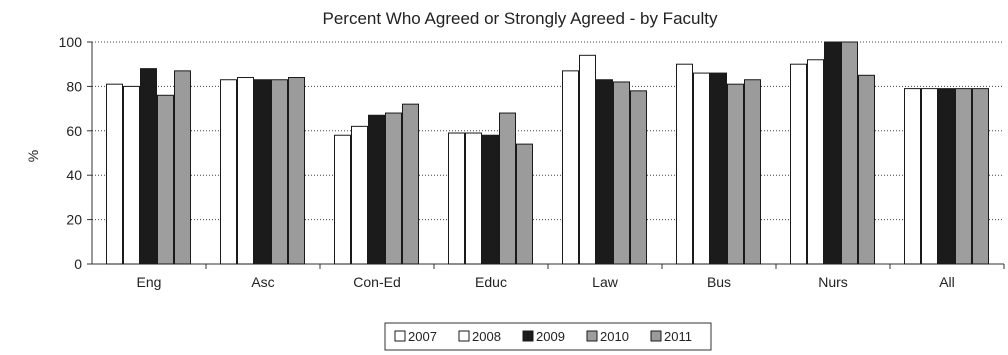 The height and width of the screenshot is (355, 1008). What do you see at coordinates (422, 336) in the screenshot?
I see `legend-label: 2007` at bounding box center [422, 336].